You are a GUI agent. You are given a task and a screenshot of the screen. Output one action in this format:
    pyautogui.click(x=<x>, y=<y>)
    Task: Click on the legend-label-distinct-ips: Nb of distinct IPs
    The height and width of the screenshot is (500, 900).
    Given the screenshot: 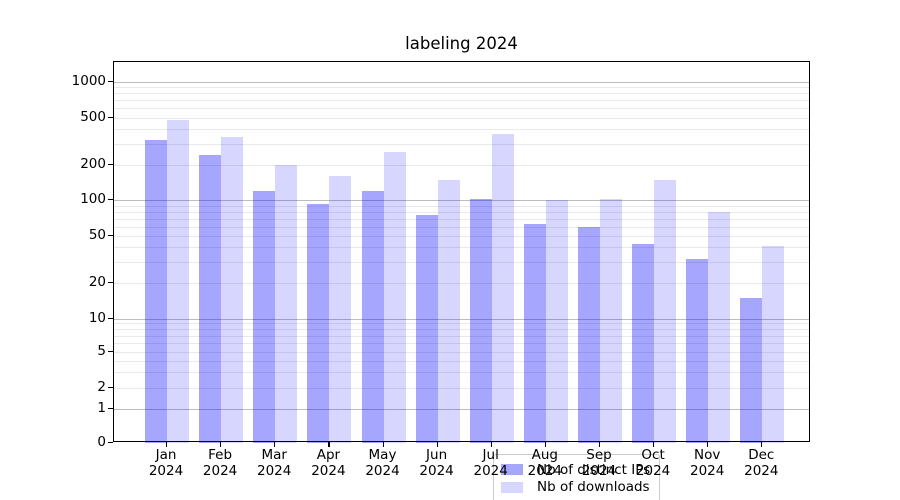 What is the action you would take?
    pyautogui.click(x=594, y=469)
    